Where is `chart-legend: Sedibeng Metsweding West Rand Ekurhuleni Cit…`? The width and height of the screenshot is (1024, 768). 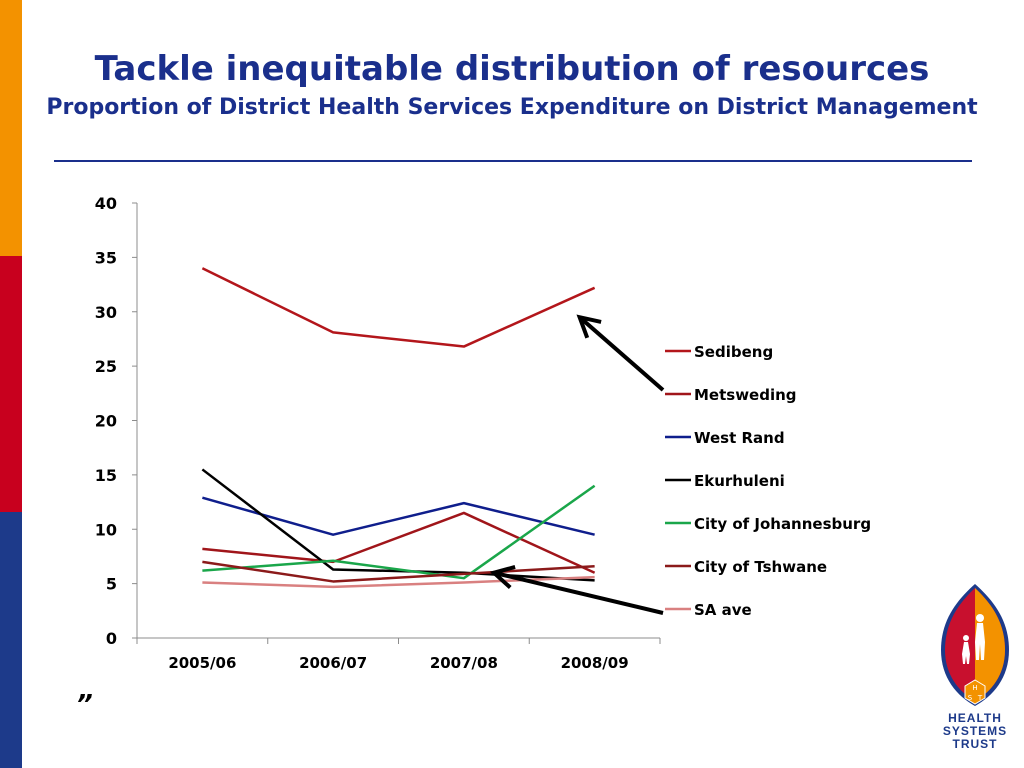
chart-legend: Sedibeng Metsweding West Rand Ekurhuleni Cit… is located at coordinates (768, 481).